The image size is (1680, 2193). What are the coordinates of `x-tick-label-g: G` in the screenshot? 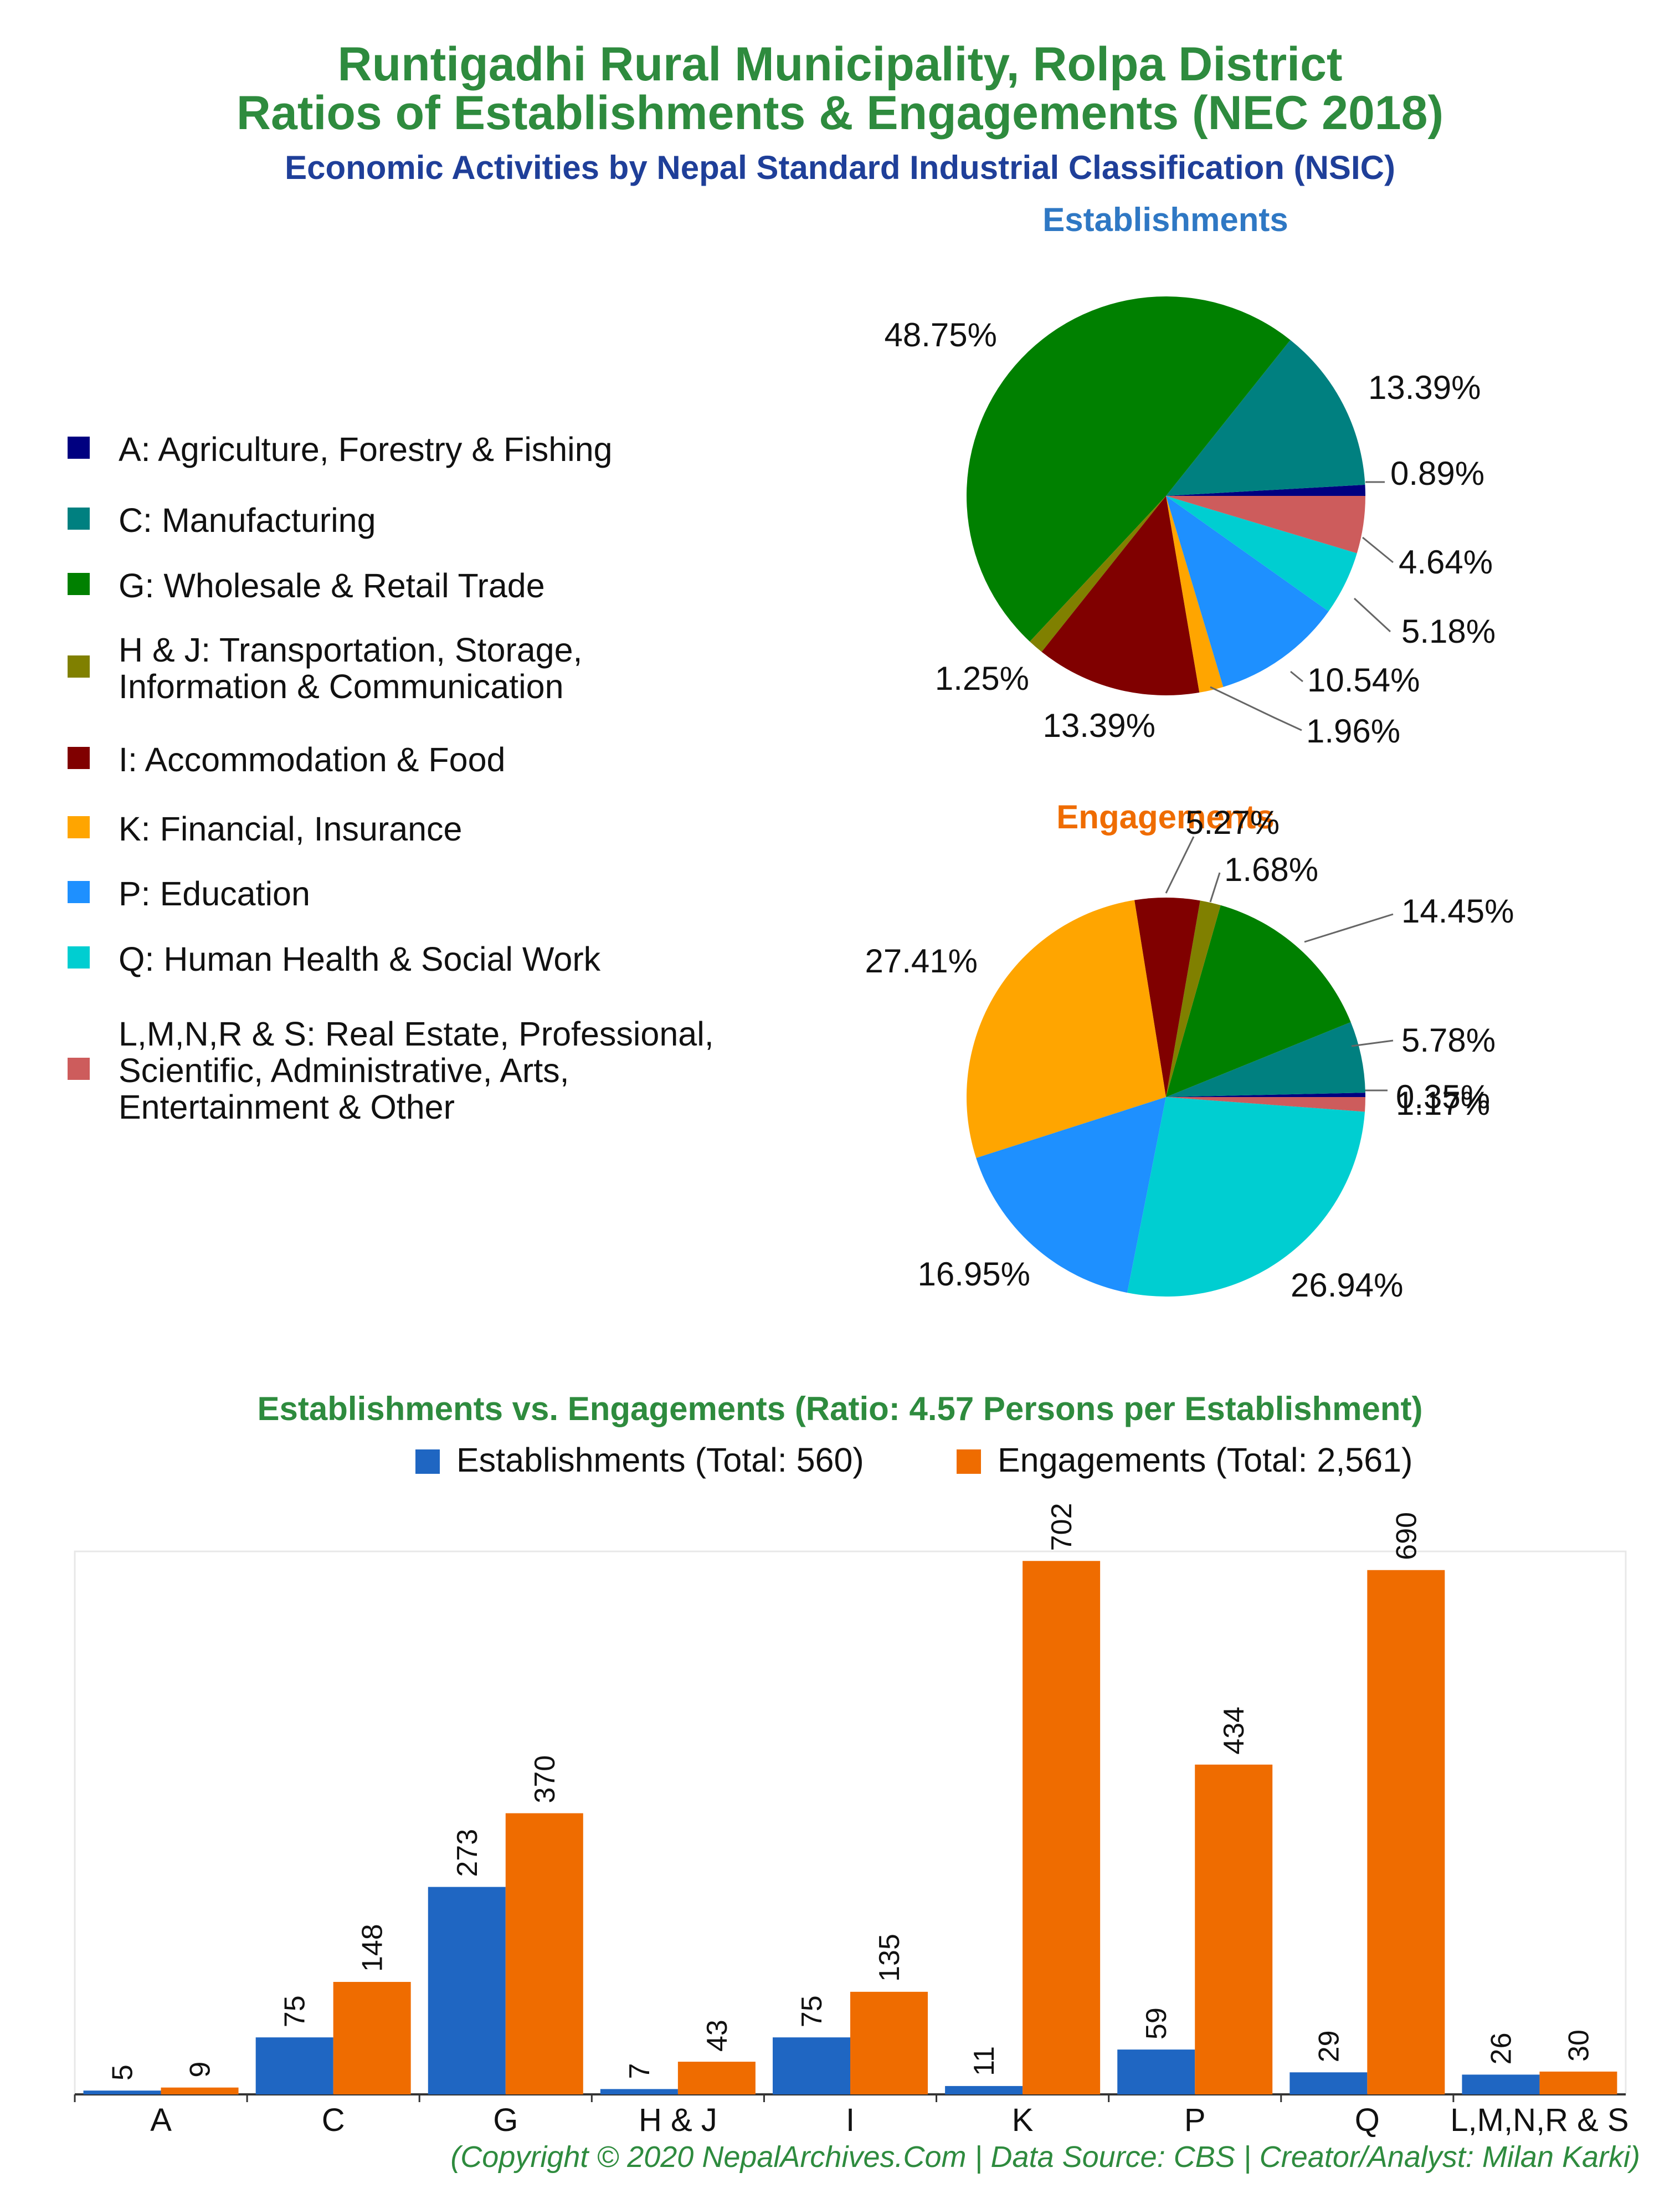 It's located at (505, 2120).